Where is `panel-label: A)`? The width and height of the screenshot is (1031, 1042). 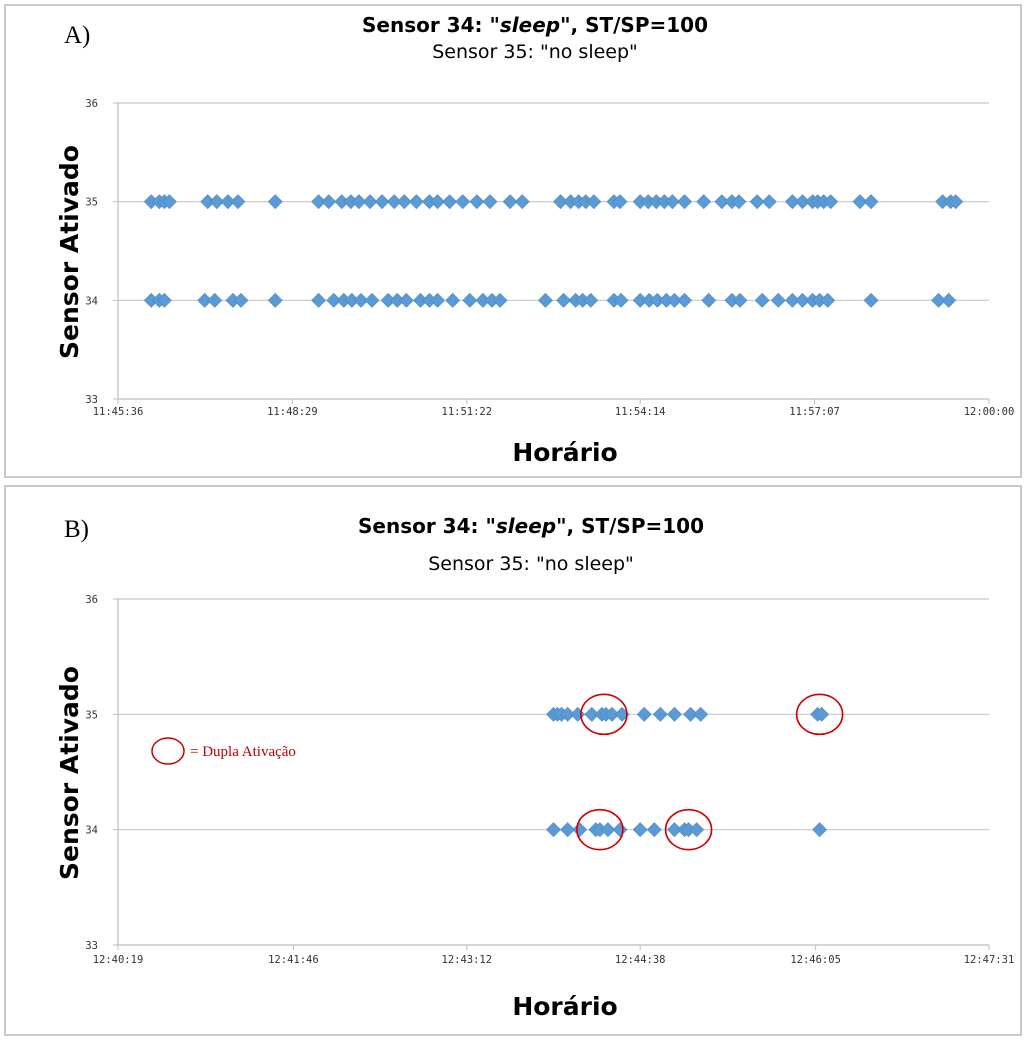
panel-label: A) is located at coordinates (77, 35).